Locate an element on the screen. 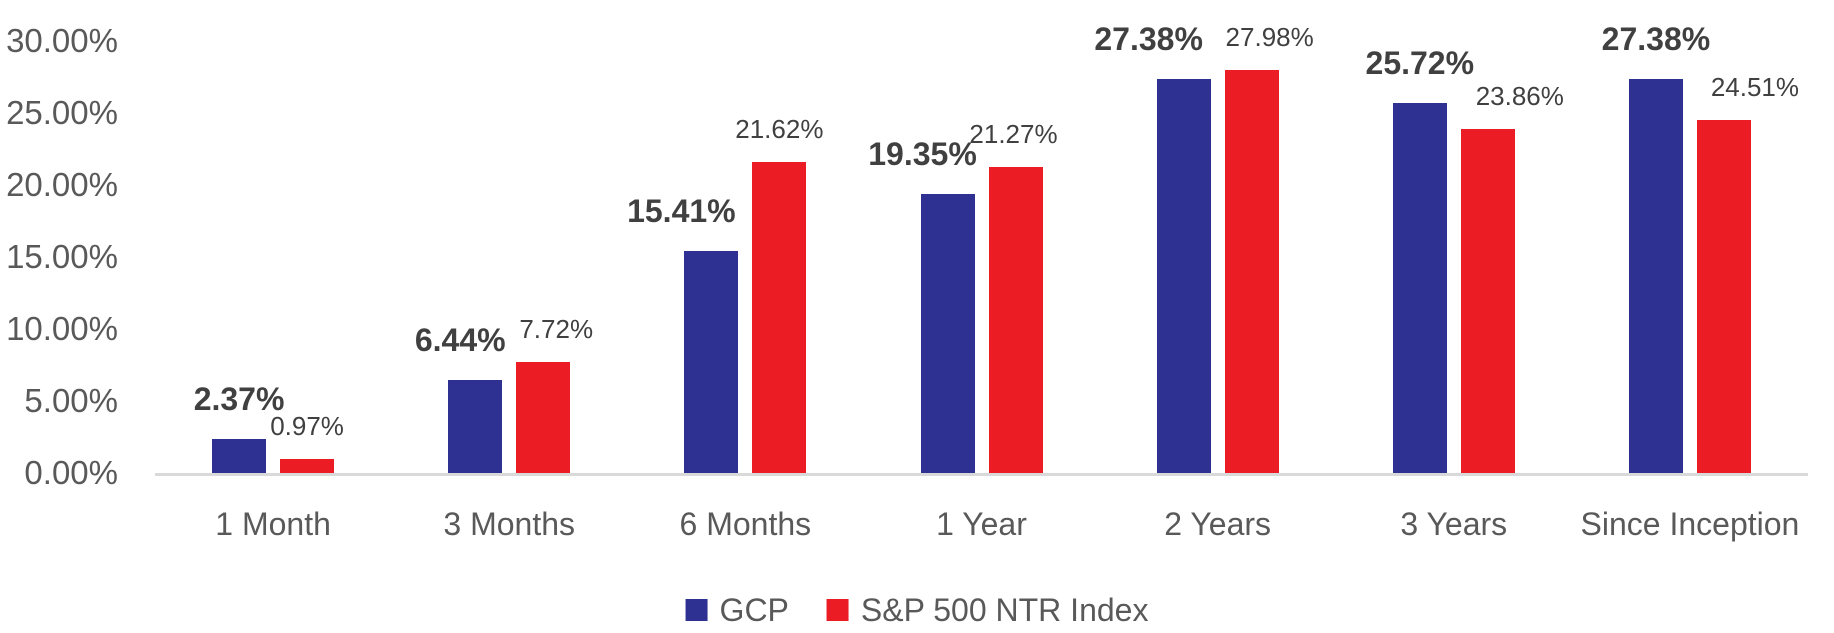 The image size is (1834, 633). bar-gcp-1-year is located at coordinates (947, 333).